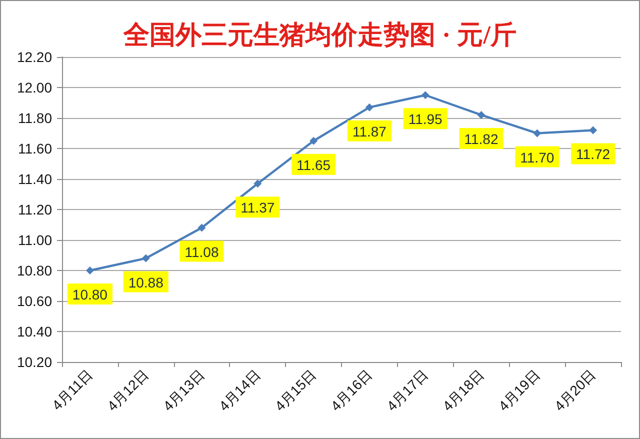 This screenshot has width=640, height=439. What do you see at coordinates (90, 294) in the screenshot?
I see `data-label: 10.80` at bounding box center [90, 294].